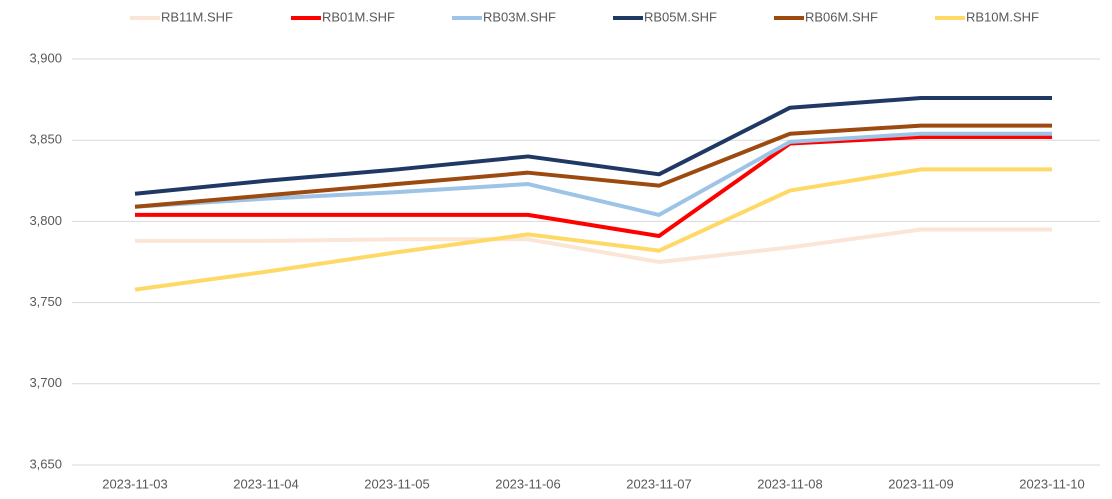  What do you see at coordinates (45, 220) in the screenshot?
I see `y-tick-label: 3,800` at bounding box center [45, 220].